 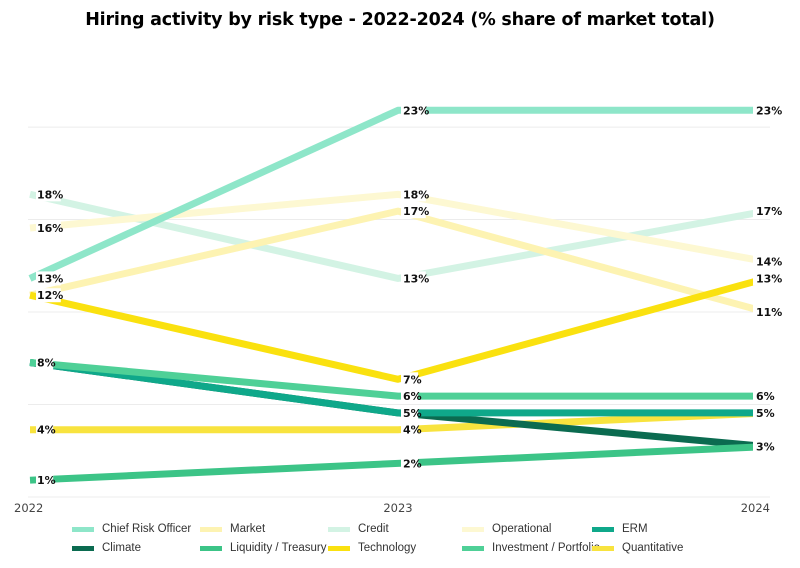 I want to click on legend-label: Operational, so click(x=522, y=529).